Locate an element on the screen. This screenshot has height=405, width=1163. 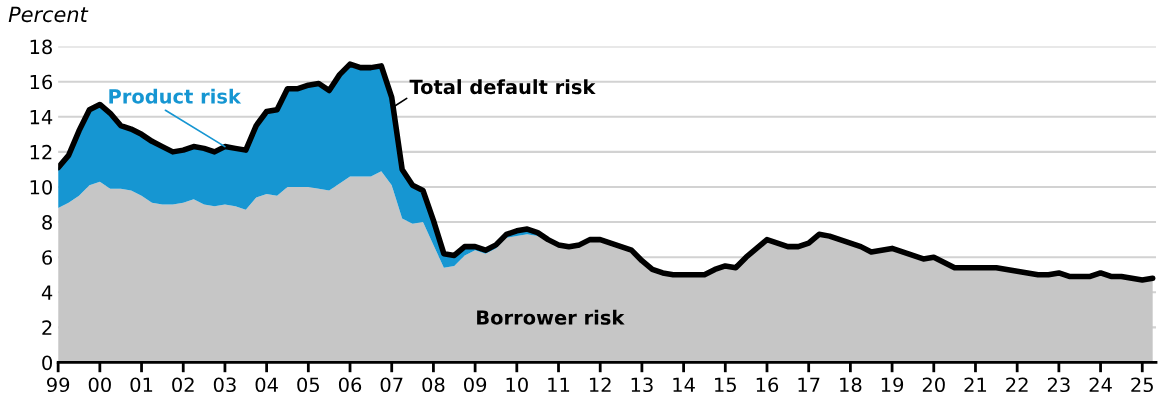
x-tick-label: 12 is located at coordinates (600, 384).